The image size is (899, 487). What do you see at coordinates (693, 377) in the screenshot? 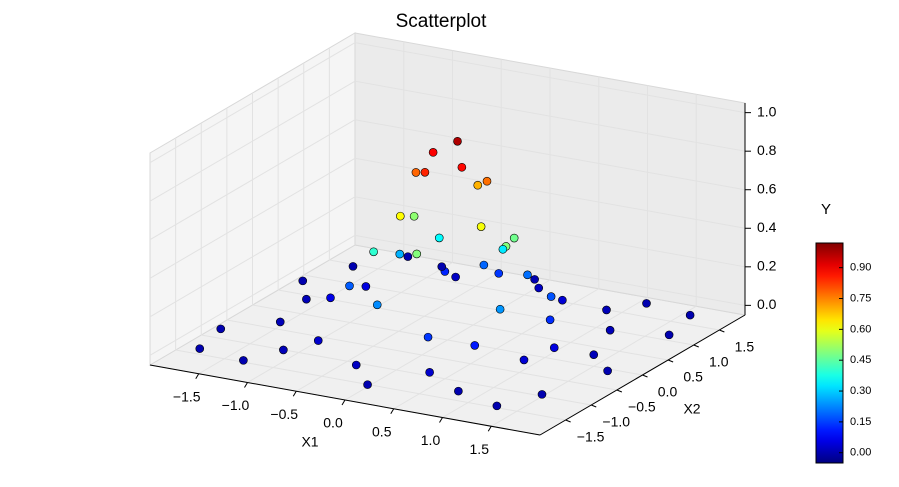
I see `y-tick-label: 0.5` at bounding box center [693, 377].